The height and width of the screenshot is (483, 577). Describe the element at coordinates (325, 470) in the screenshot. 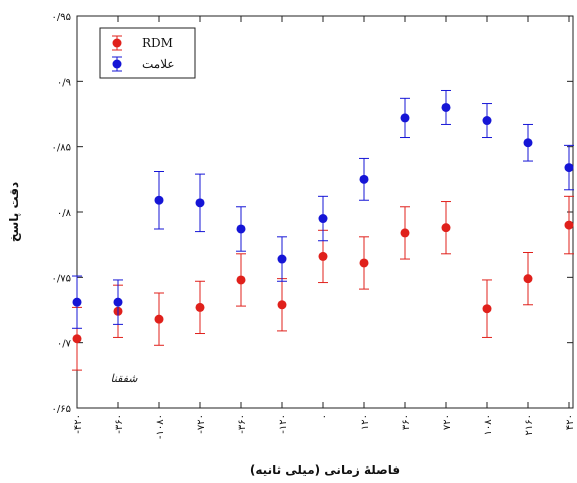

I see `x-axis-title: فاصلهٔ زمانی (میلی ثانیه)` at that location.